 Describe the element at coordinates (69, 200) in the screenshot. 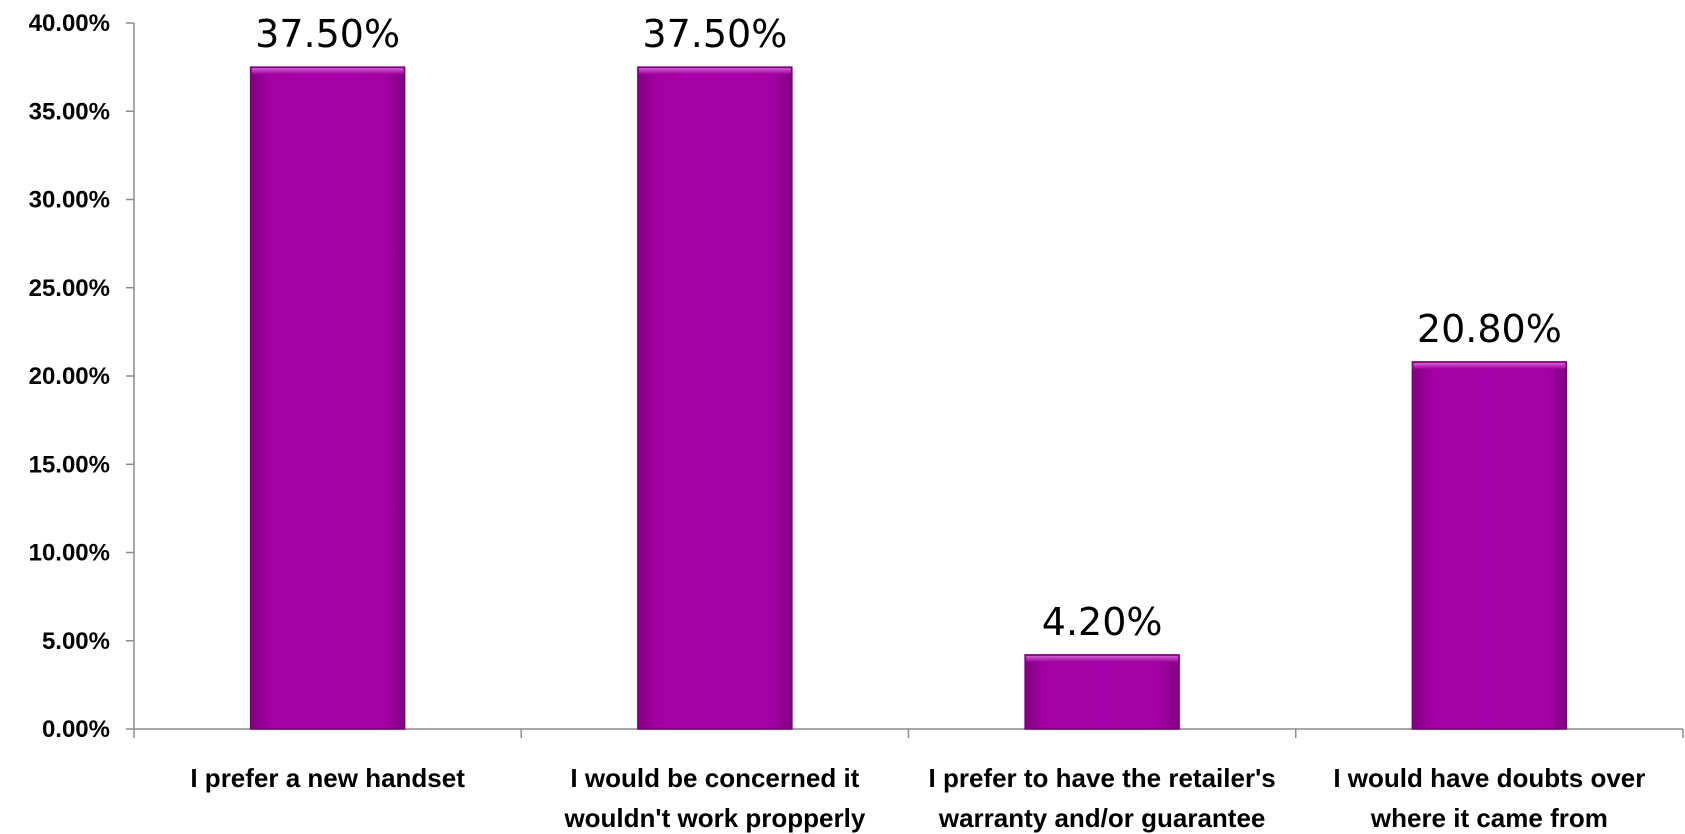

I see `y-tick-label: 30.00%` at that location.